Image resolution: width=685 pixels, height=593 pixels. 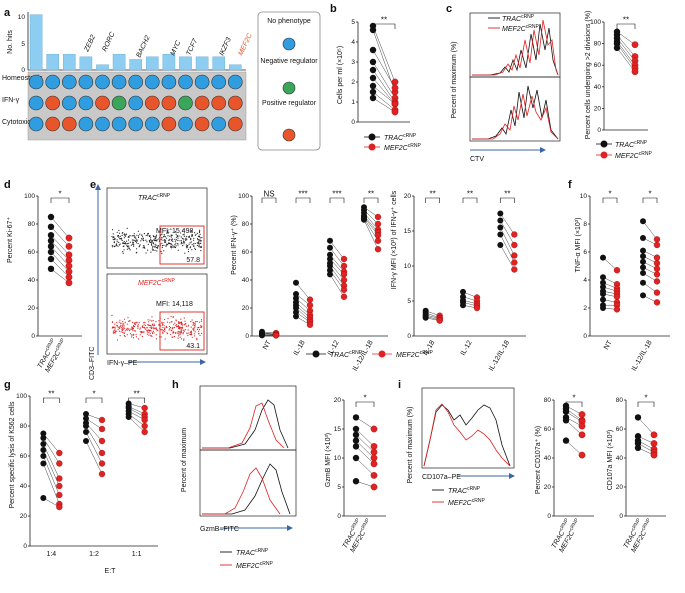 What do you see at coordinates (643, 250) in the screenshot?
I see `f-trac-point` at bounding box center [643, 250].